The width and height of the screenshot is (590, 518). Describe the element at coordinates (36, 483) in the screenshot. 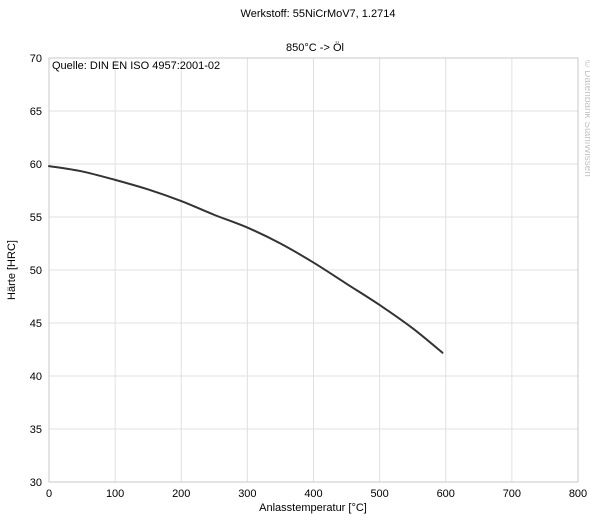

I see `y-tick-label-0: 30` at that location.